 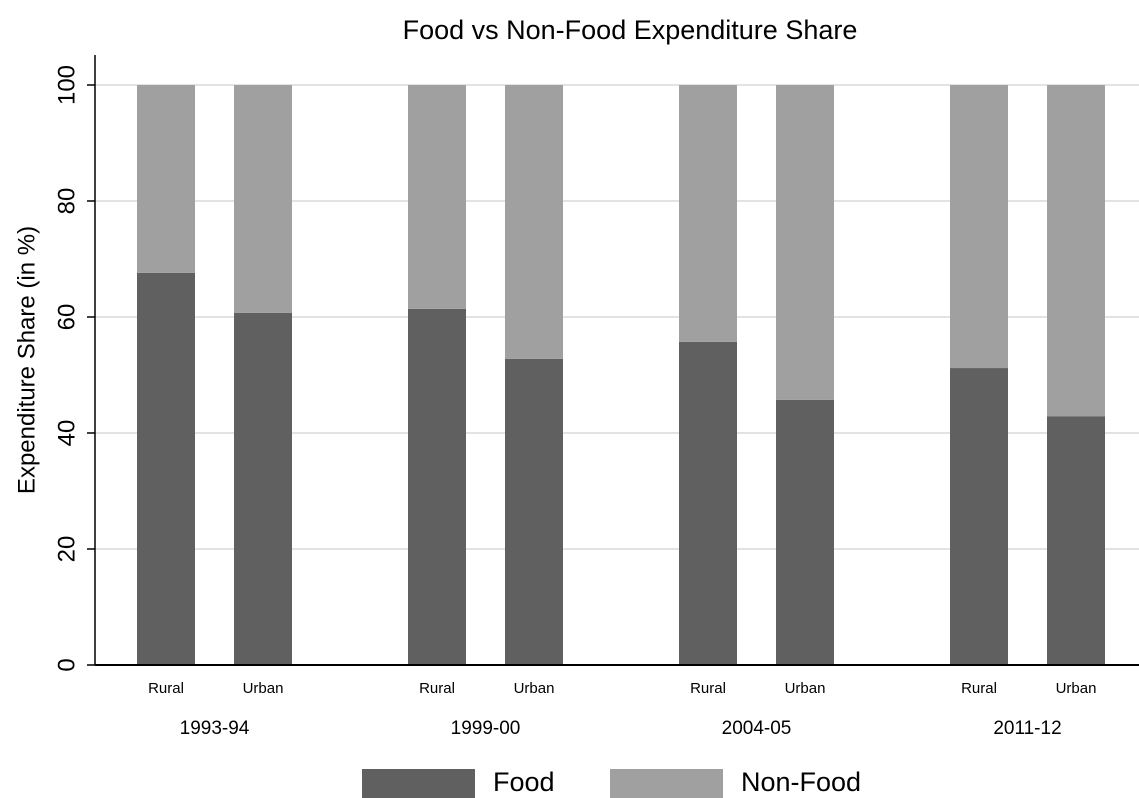 What do you see at coordinates (66, 317) in the screenshot?
I see `y-tick-label: 60` at bounding box center [66, 317].